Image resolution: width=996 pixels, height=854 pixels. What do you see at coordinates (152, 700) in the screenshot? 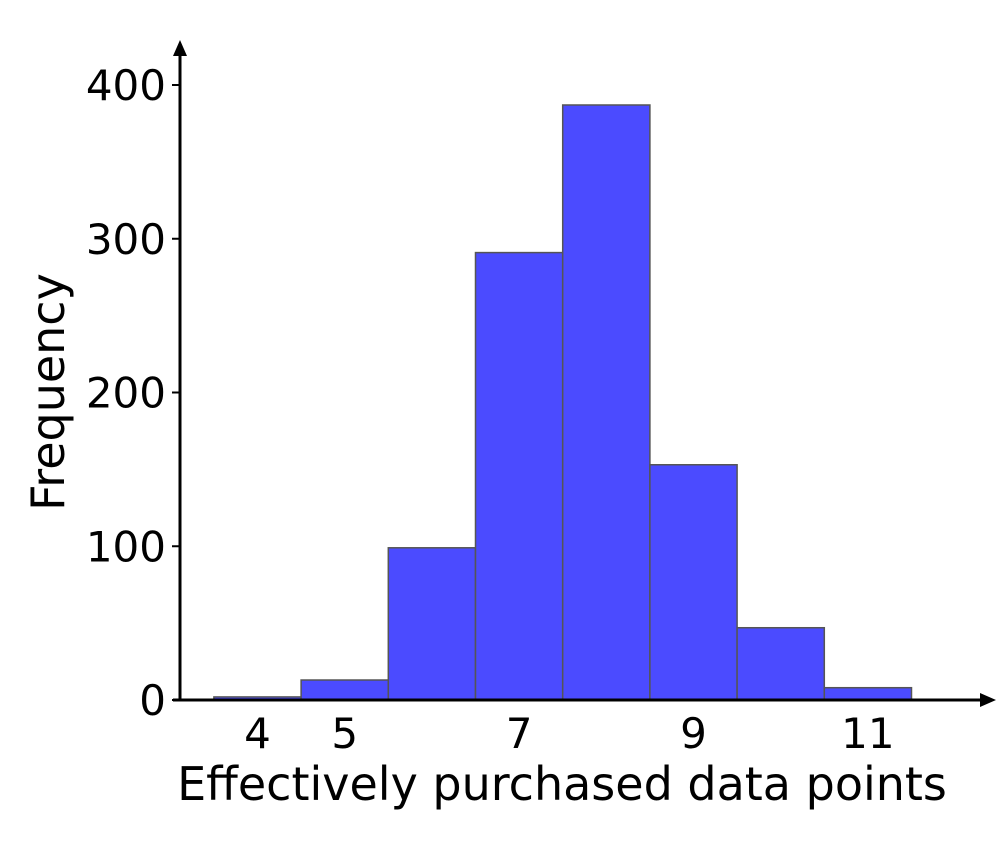
I see `y-tick-label: 0` at bounding box center [152, 700].